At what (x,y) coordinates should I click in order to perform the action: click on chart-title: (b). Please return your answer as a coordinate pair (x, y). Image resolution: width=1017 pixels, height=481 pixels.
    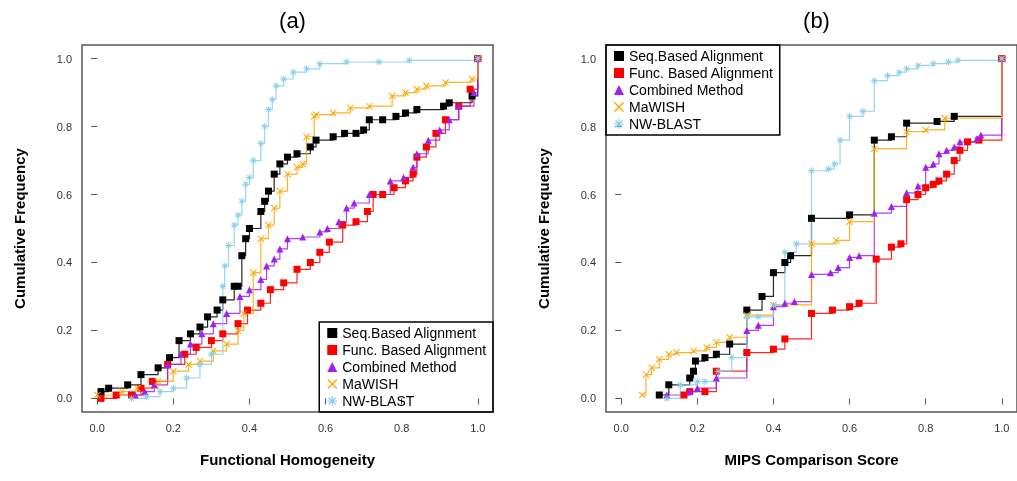
    Looking at the image, I should click on (816, 20).